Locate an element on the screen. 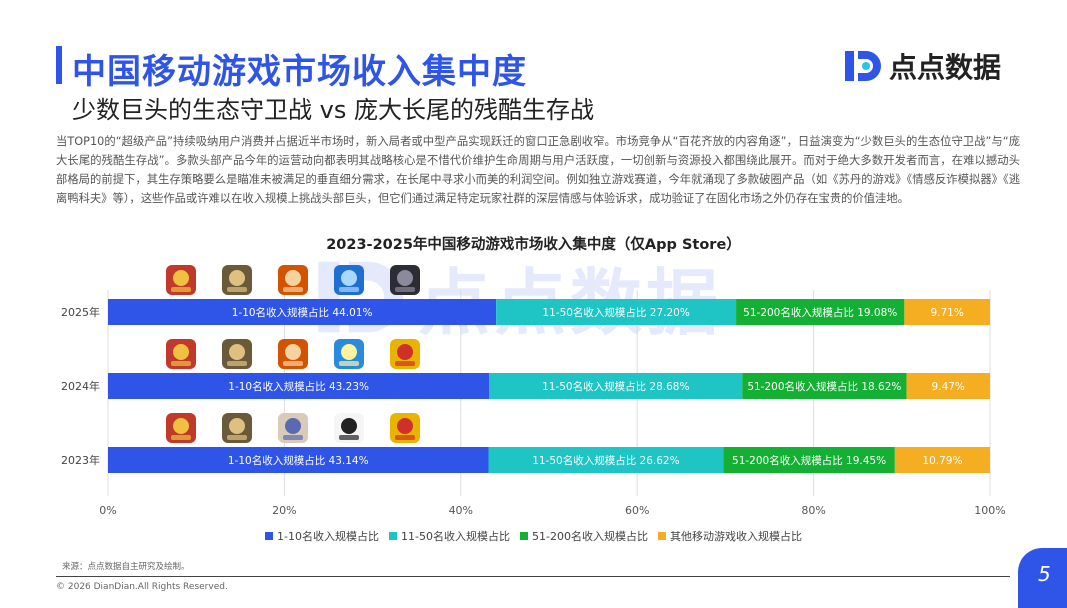  data-label: 9.71% is located at coordinates (946, 313).